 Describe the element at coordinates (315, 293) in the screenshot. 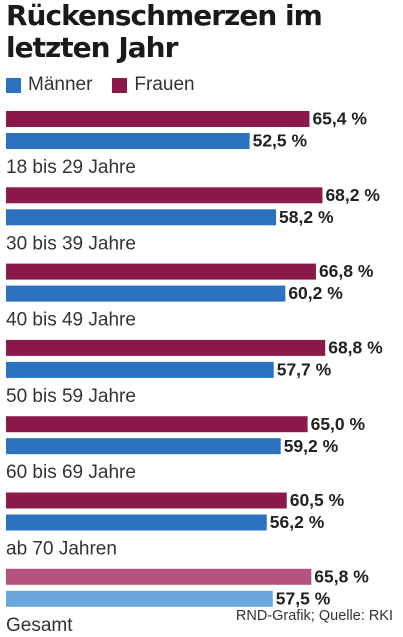

I see `value-label-maenner-40-bis-49-jahre: 60,2 %` at that location.